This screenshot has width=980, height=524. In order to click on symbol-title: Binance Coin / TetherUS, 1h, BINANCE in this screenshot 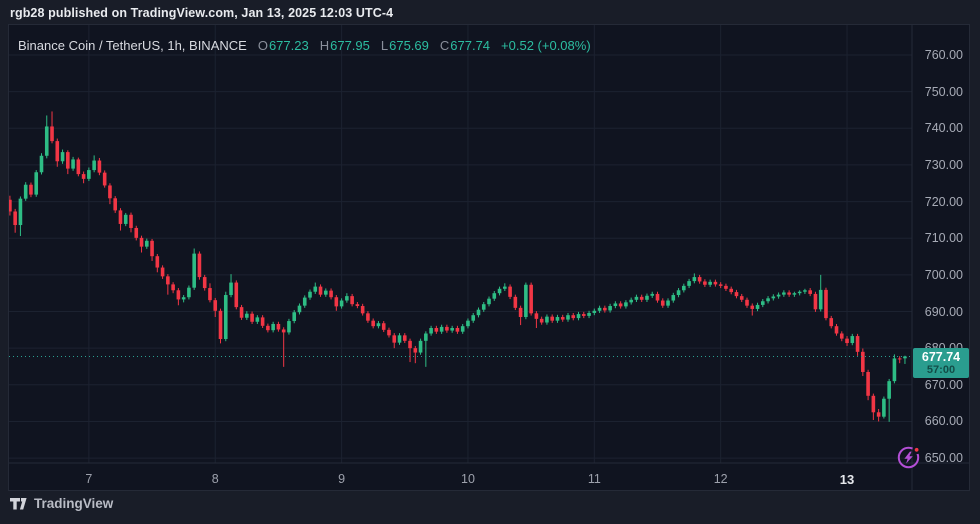, I will do `click(132, 45)`.